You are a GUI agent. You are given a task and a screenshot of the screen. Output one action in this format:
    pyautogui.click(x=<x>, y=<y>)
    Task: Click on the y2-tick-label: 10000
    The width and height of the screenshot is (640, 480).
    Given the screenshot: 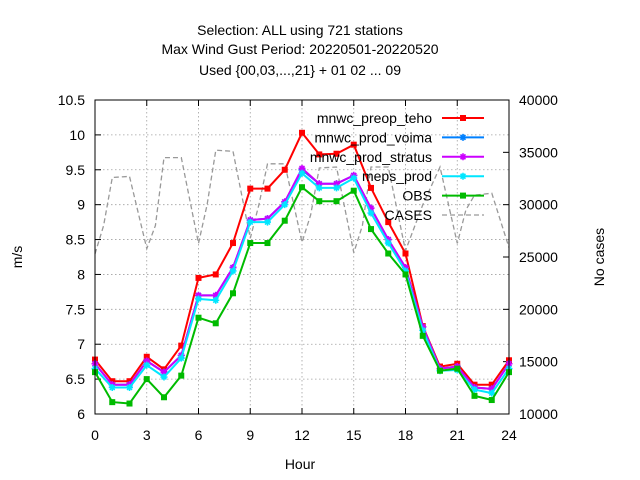 What is the action you would take?
    pyautogui.click(x=538, y=414)
    